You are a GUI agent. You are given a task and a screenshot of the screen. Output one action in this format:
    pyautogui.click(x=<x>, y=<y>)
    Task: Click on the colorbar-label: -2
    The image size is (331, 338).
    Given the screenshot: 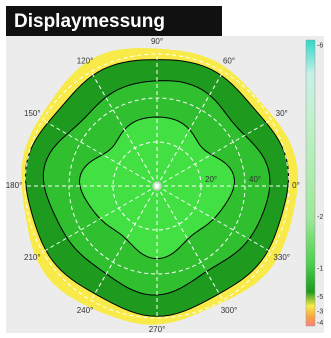 What is the action you would take?
    pyautogui.click(x=320, y=217)
    